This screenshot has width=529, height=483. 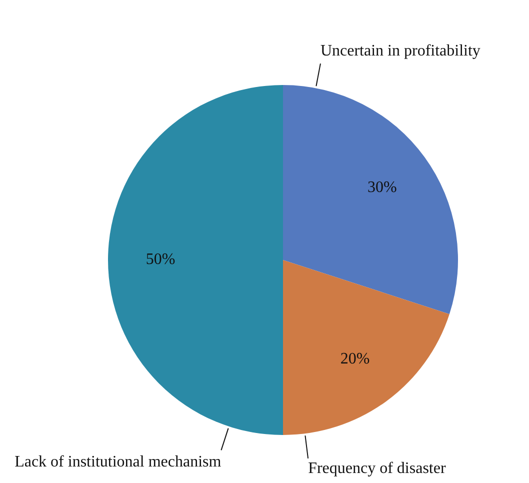 What do you see at coordinates (382, 187) in the screenshot?
I see `data-label: 30%` at bounding box center [382, 187].